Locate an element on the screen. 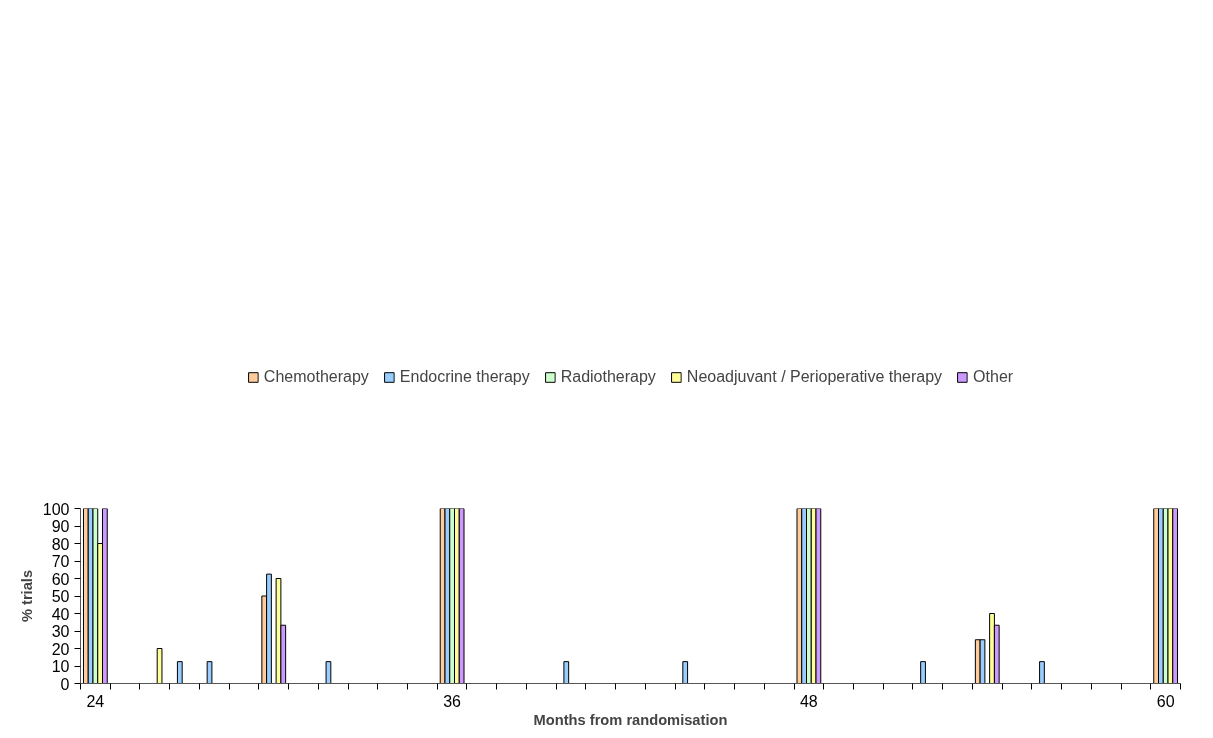  y-tick-label: 80 is located at coordinates (60, 544).